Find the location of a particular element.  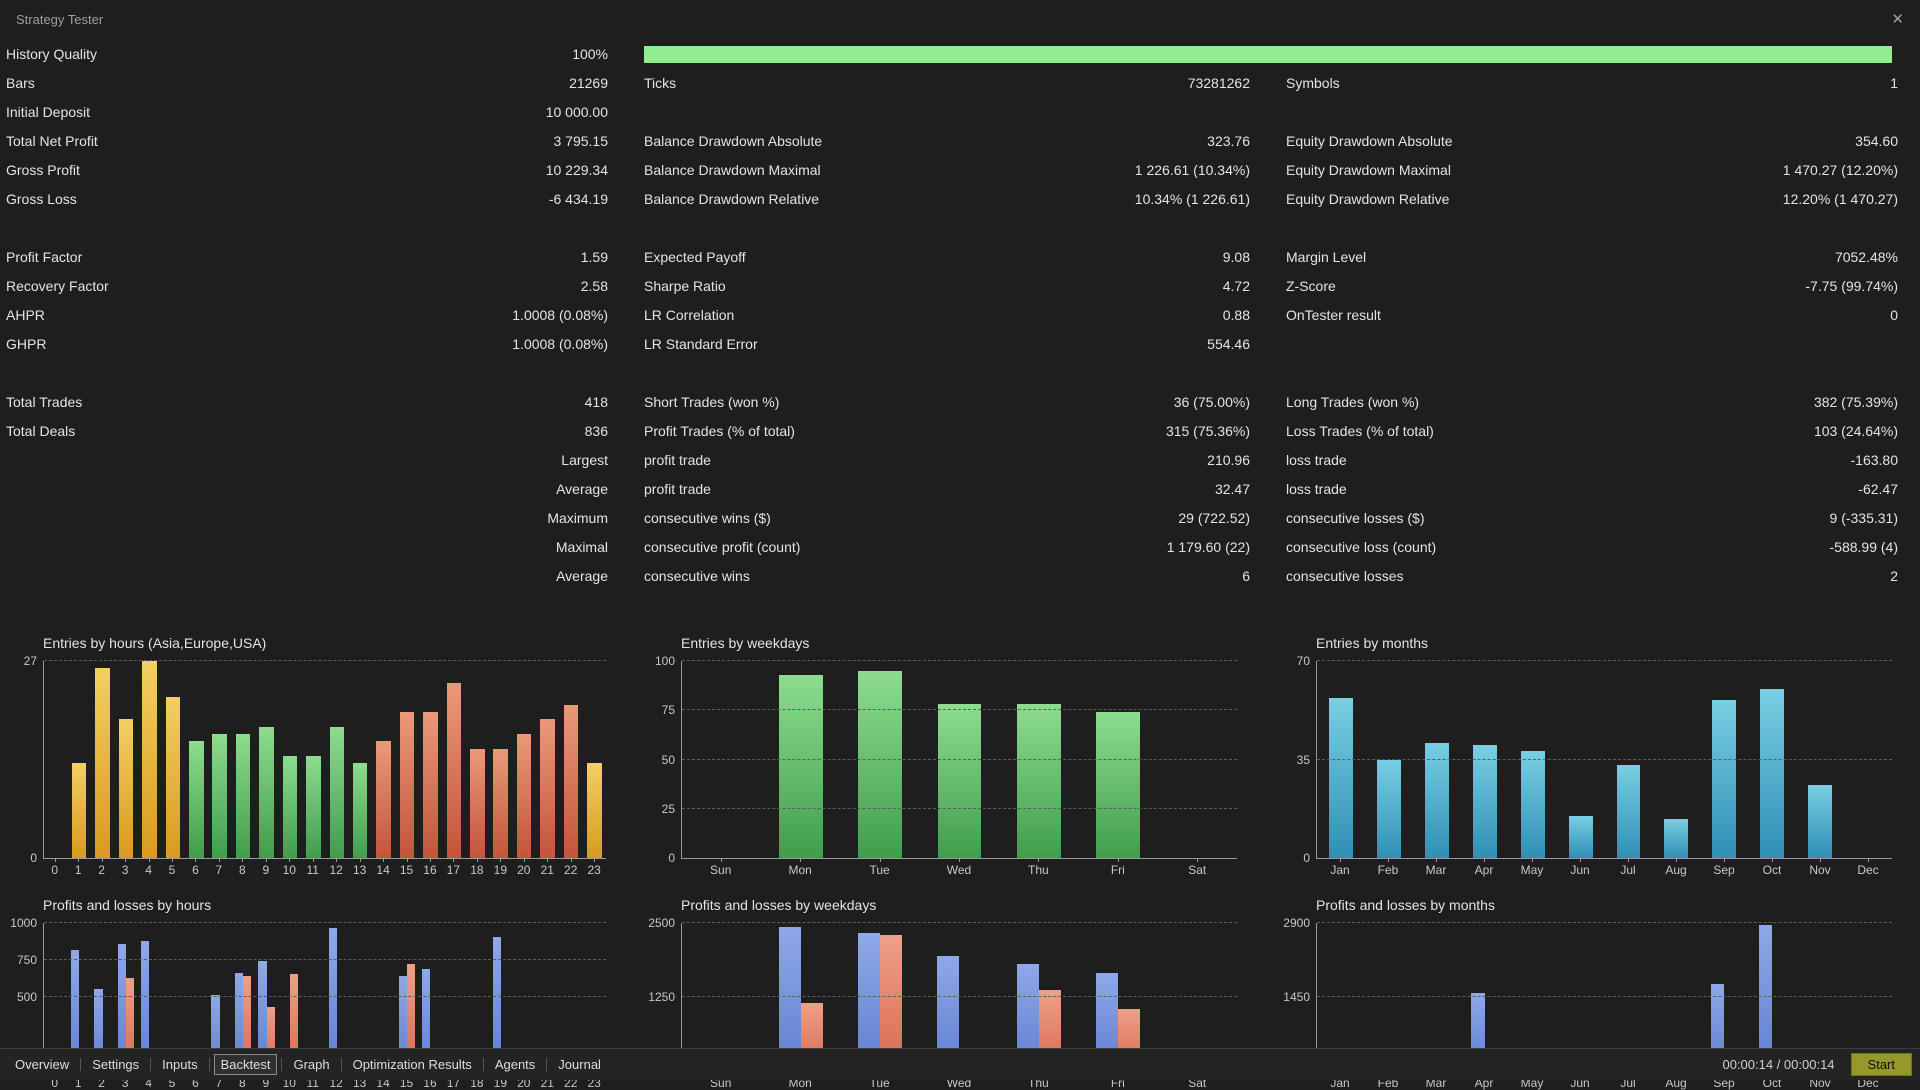

tab-backtest: Backtest is located at coordinates (245, 1064).